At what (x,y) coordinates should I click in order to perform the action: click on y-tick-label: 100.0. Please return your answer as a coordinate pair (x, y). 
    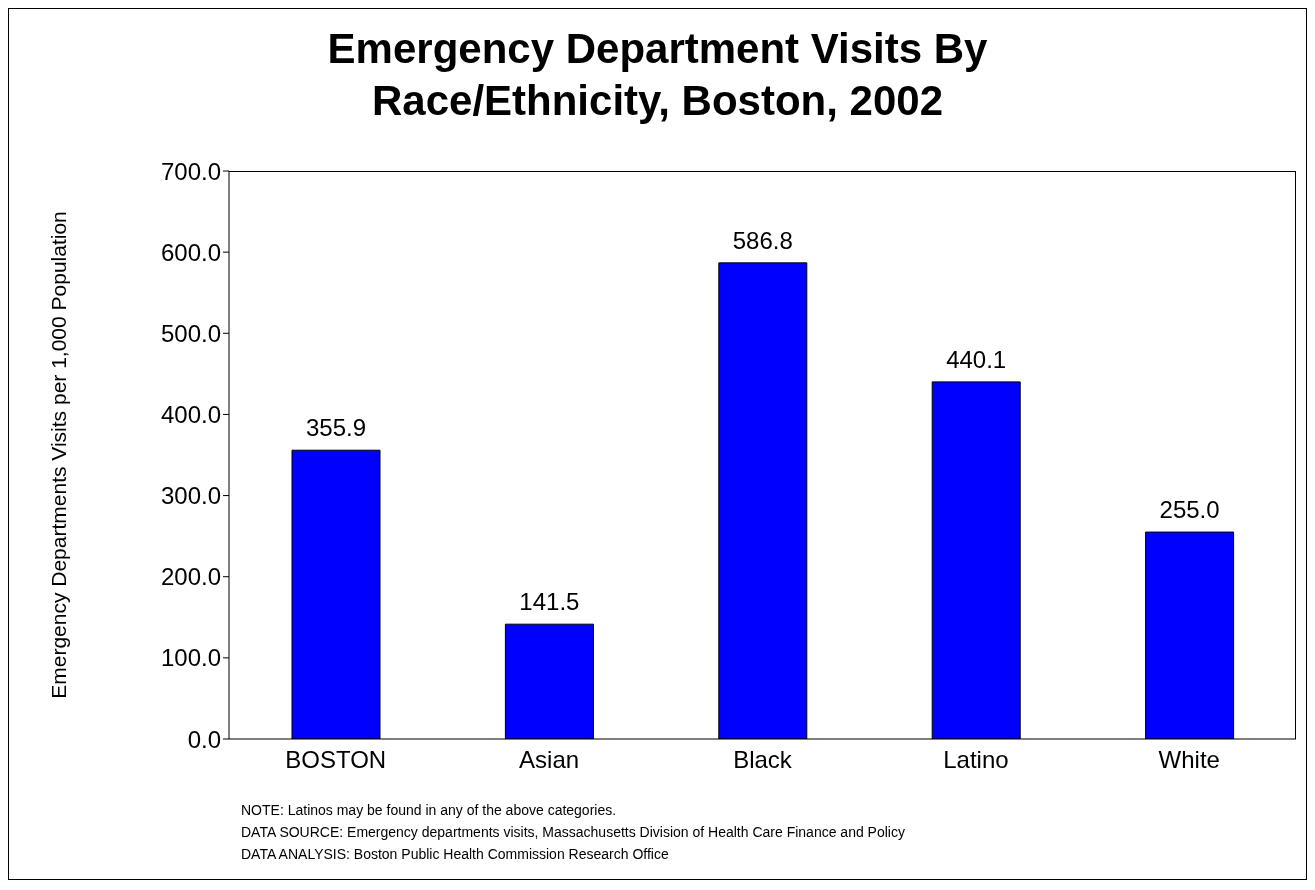
    Looking at the image, I should click on (190, 658).